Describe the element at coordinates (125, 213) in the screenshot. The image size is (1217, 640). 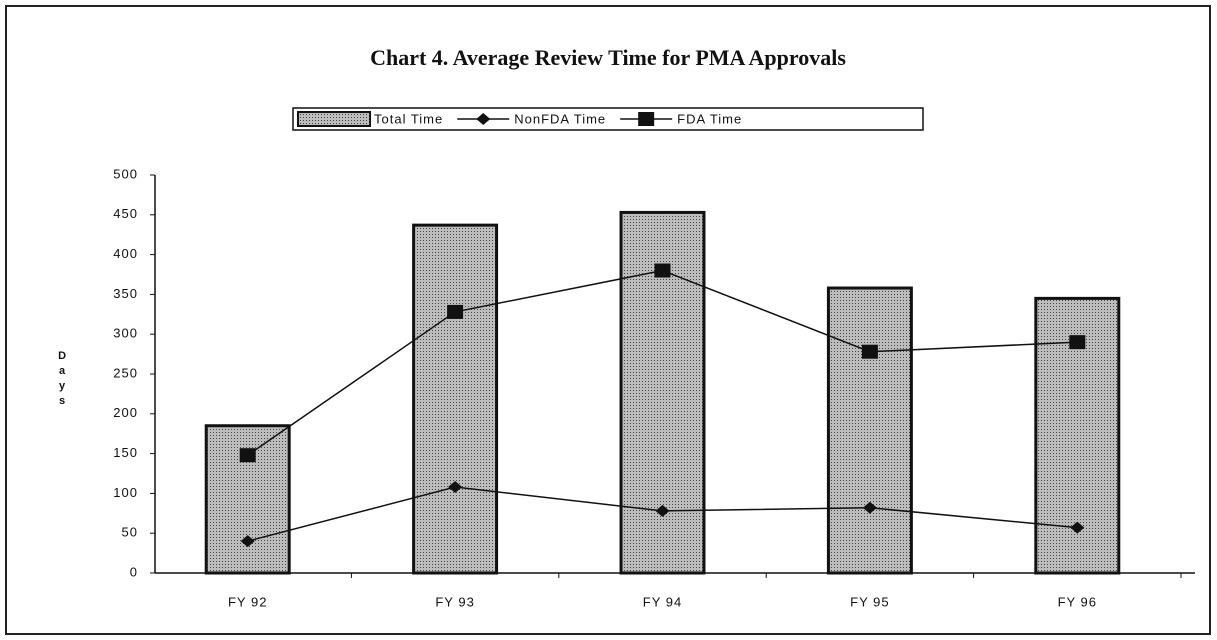
I see `y-tick-label: 450` at that location.